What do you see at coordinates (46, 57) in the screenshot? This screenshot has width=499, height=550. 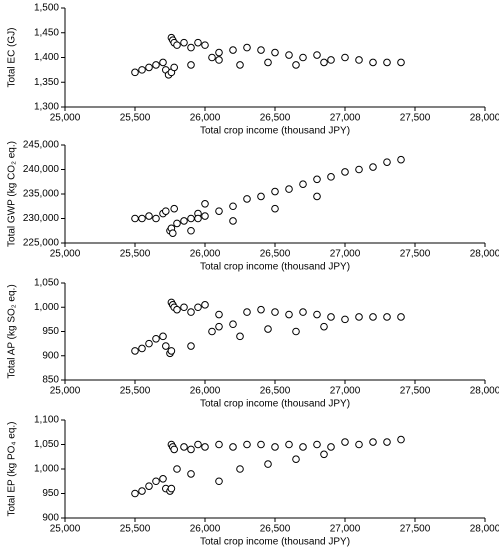 I see `y-tick-label: 1,400` at bounding box center [46, 57].